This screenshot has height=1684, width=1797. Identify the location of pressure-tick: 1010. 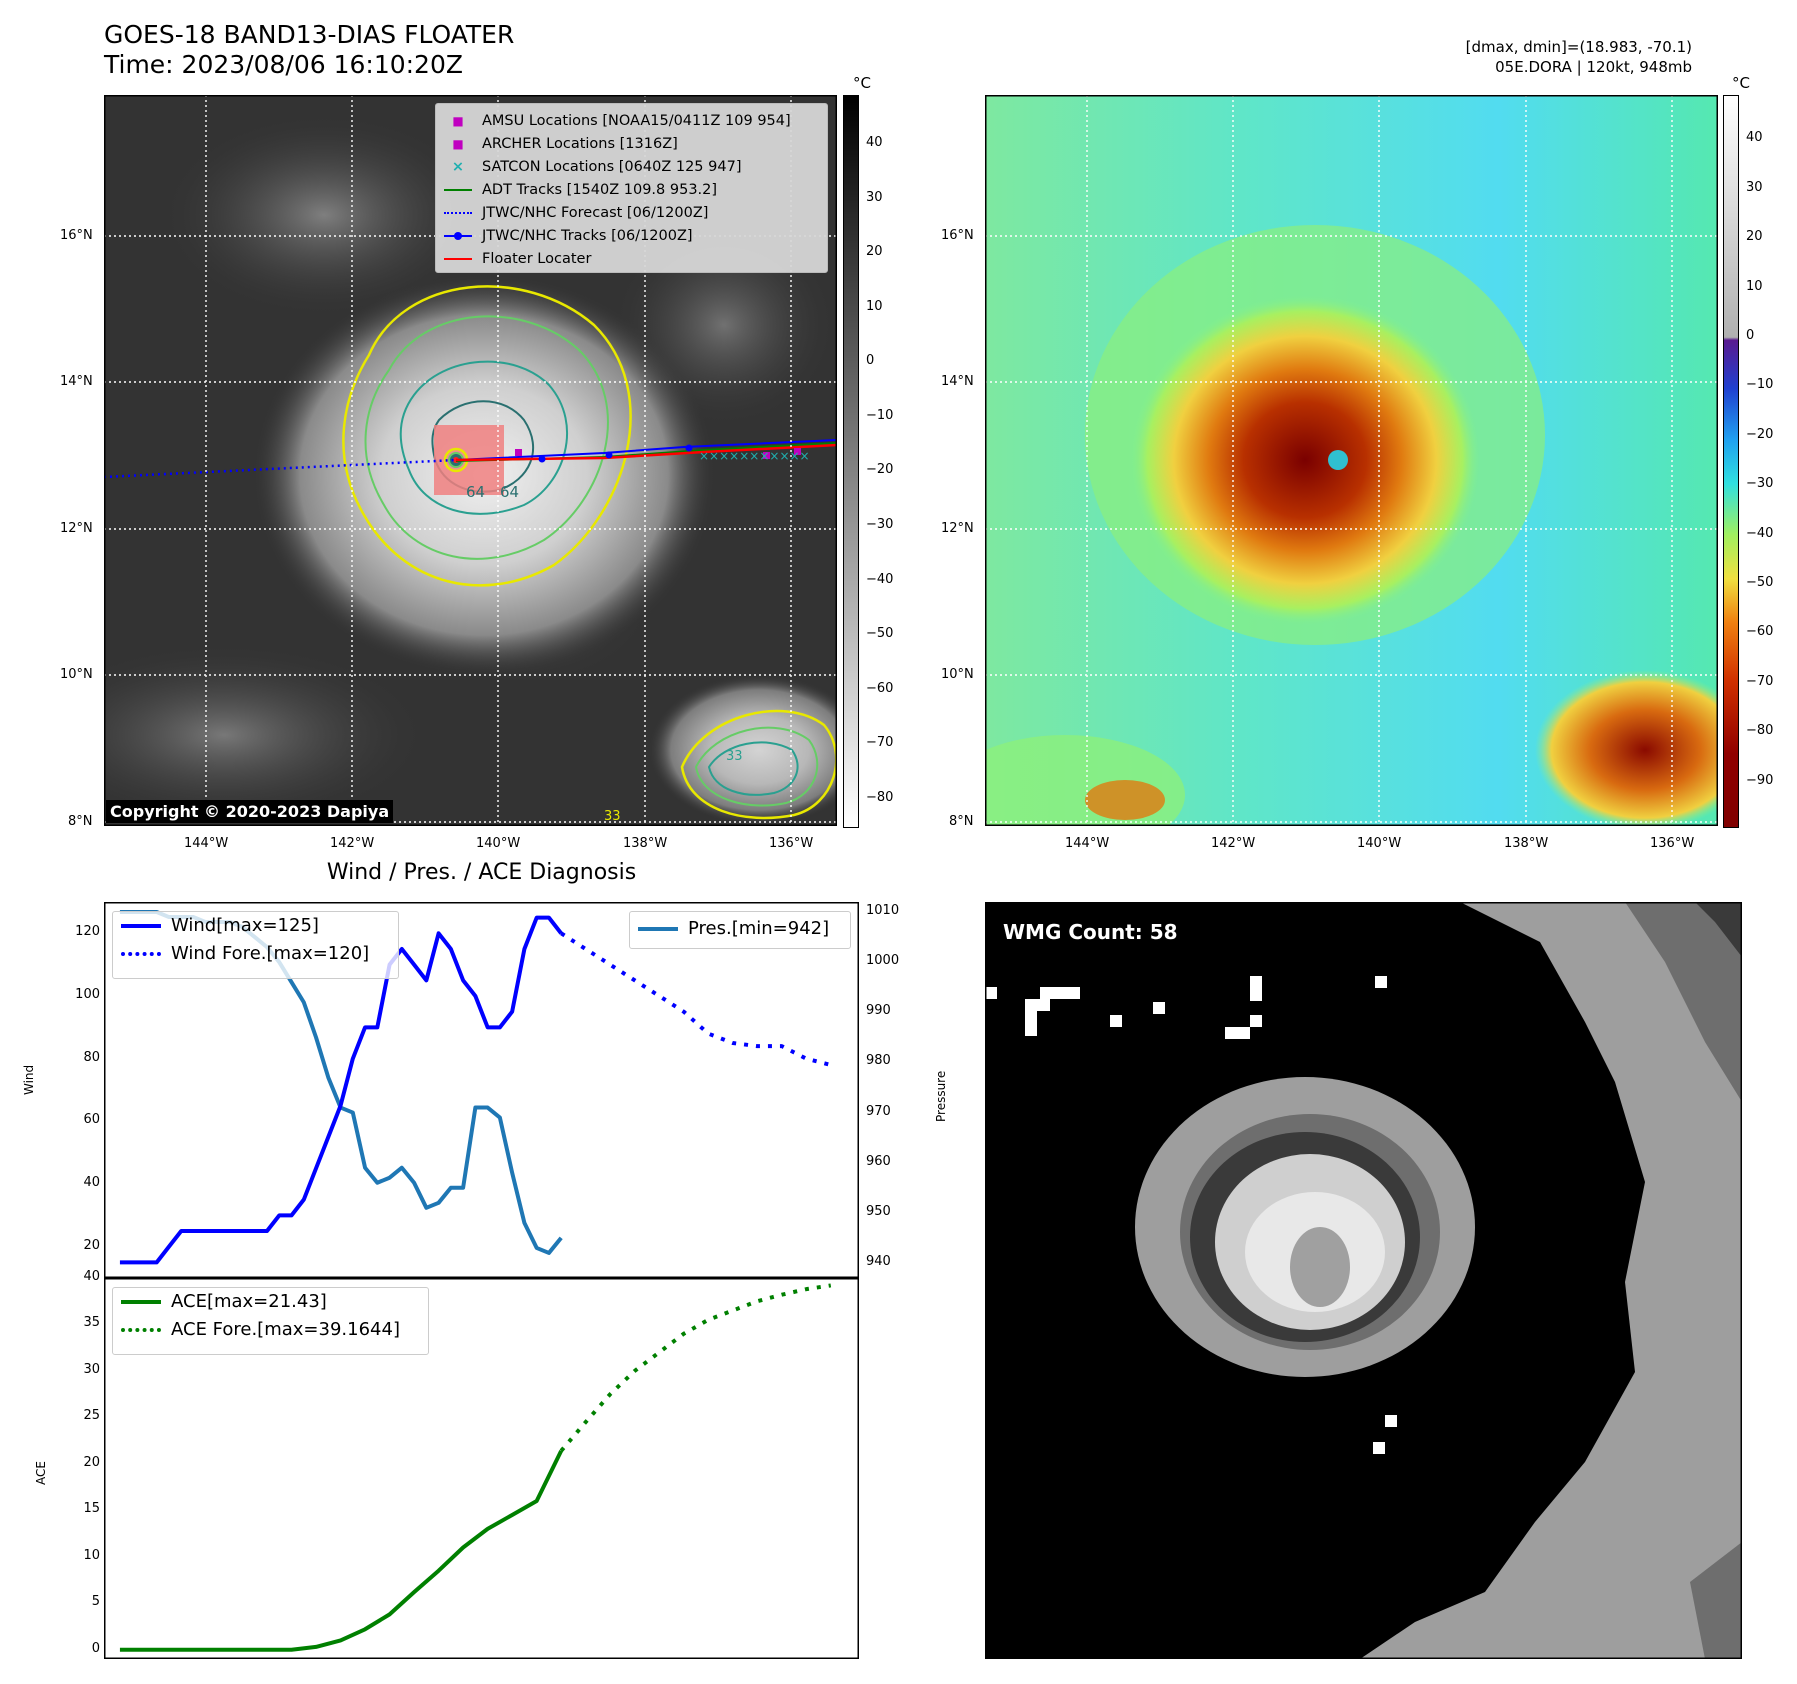
(883, 911).